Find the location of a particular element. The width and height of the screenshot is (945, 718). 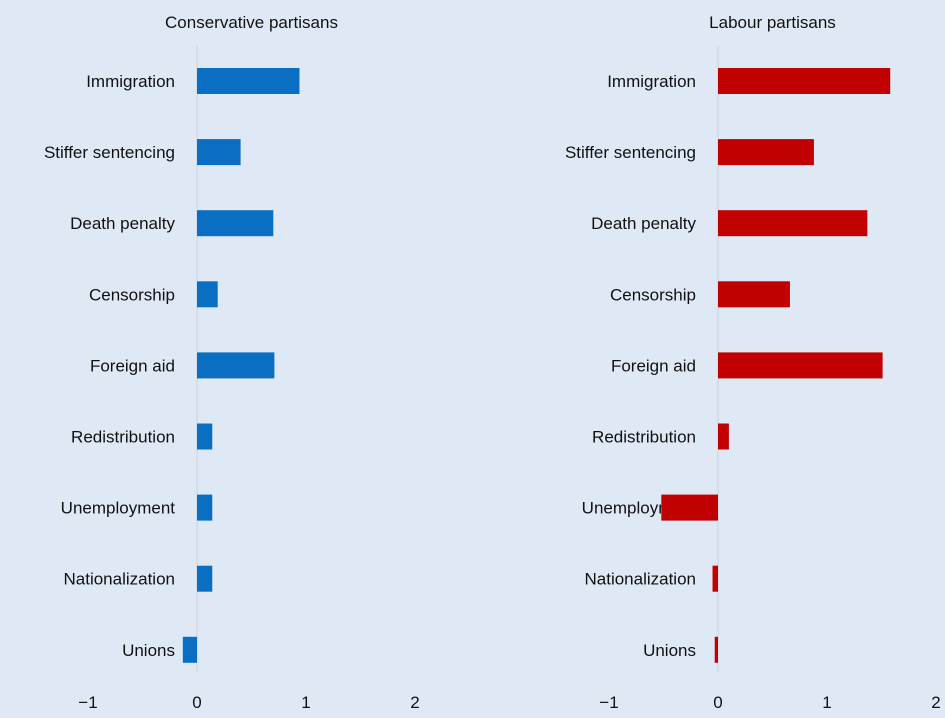

conservative-bar-redistribution is located at coordinates (205, 436).